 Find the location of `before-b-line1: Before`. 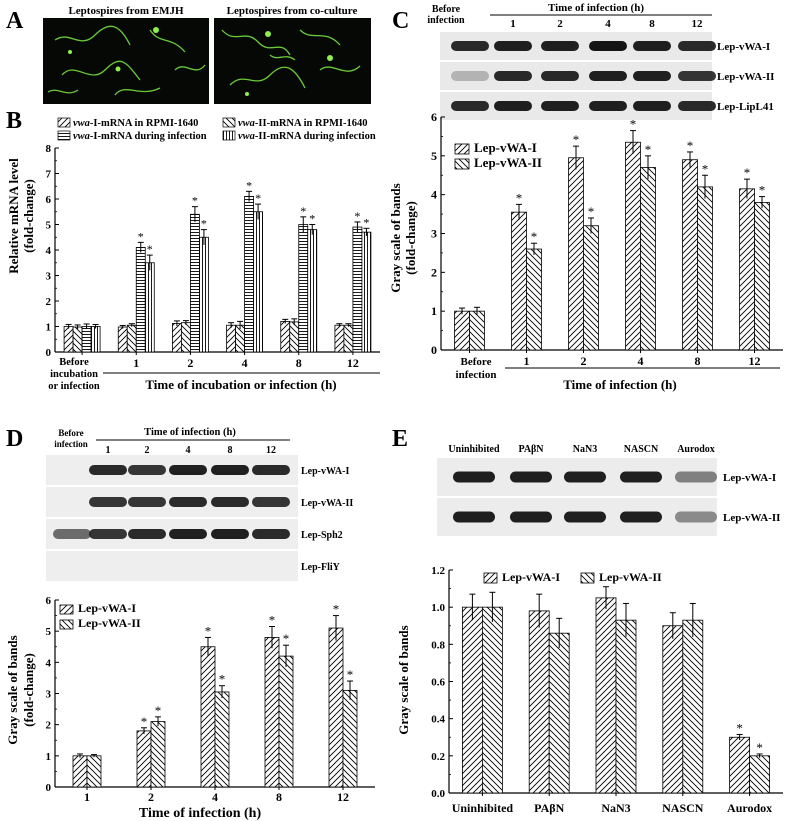

before-b-line1: Before is located at coordinates (74, 362).